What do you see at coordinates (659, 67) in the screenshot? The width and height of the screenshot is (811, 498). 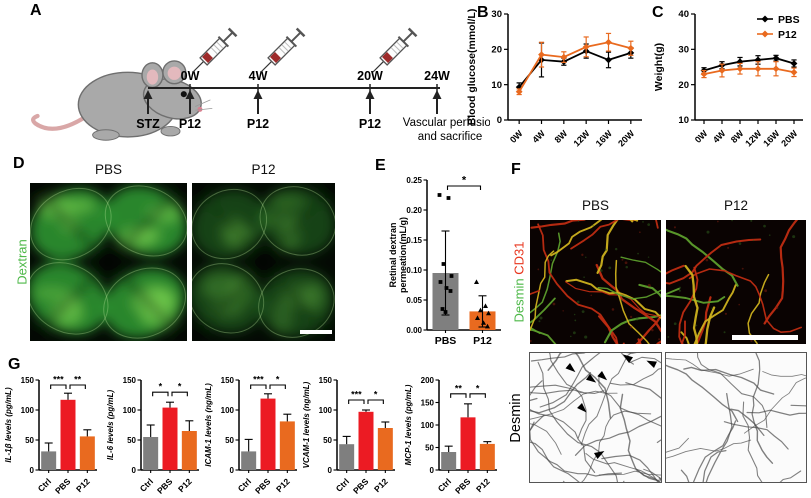 I see `svg-text: Weight(g)` at bounding box center [659, 67].